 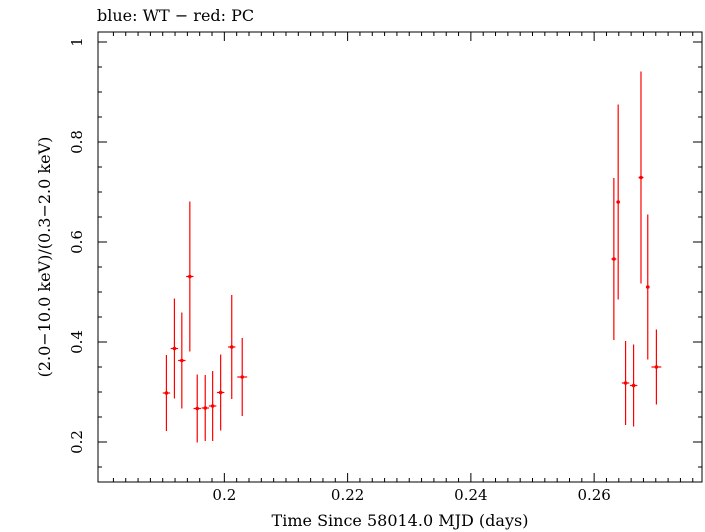 I want to click on plot-title: blue: WT − red: PC, so click(x=176, y=15).